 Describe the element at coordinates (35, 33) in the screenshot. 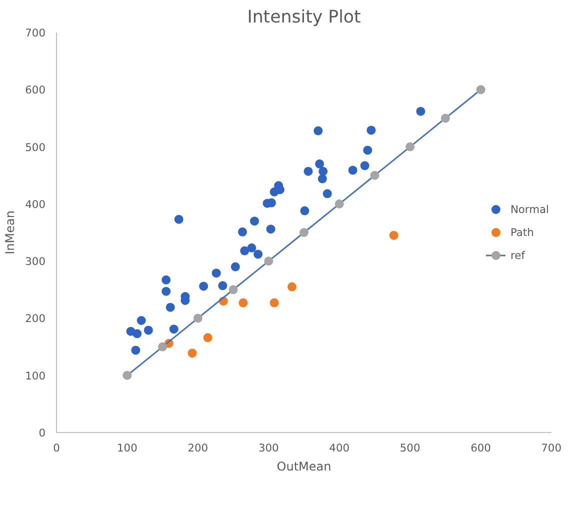

I see `y-tick-label: 700` at that location.